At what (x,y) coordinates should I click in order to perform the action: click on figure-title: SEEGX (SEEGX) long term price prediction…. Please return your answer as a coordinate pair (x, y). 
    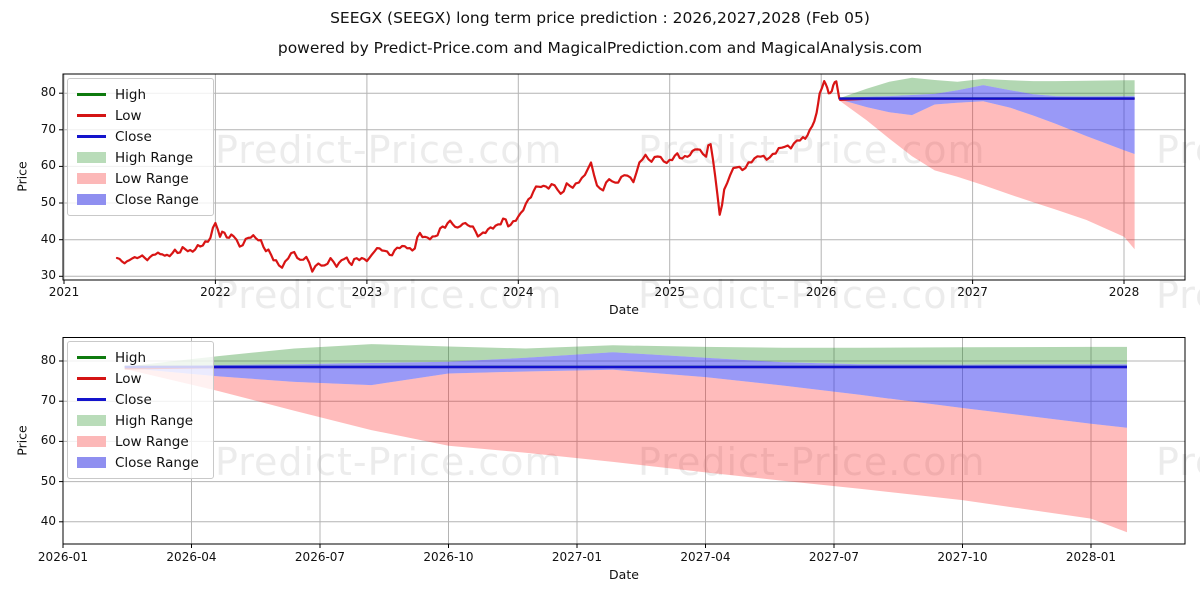
    Looking at the image, I should click on (600, 18).